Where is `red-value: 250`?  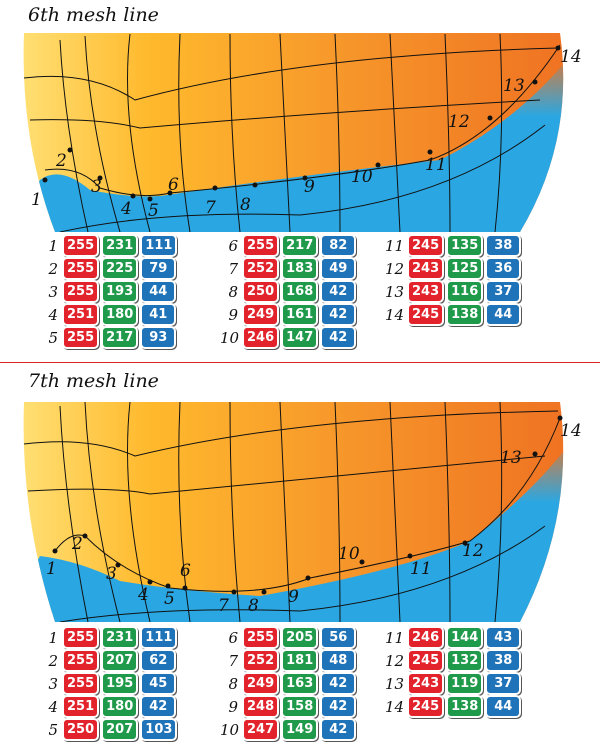
red-value: 250 is located at coordinates (261, 291).